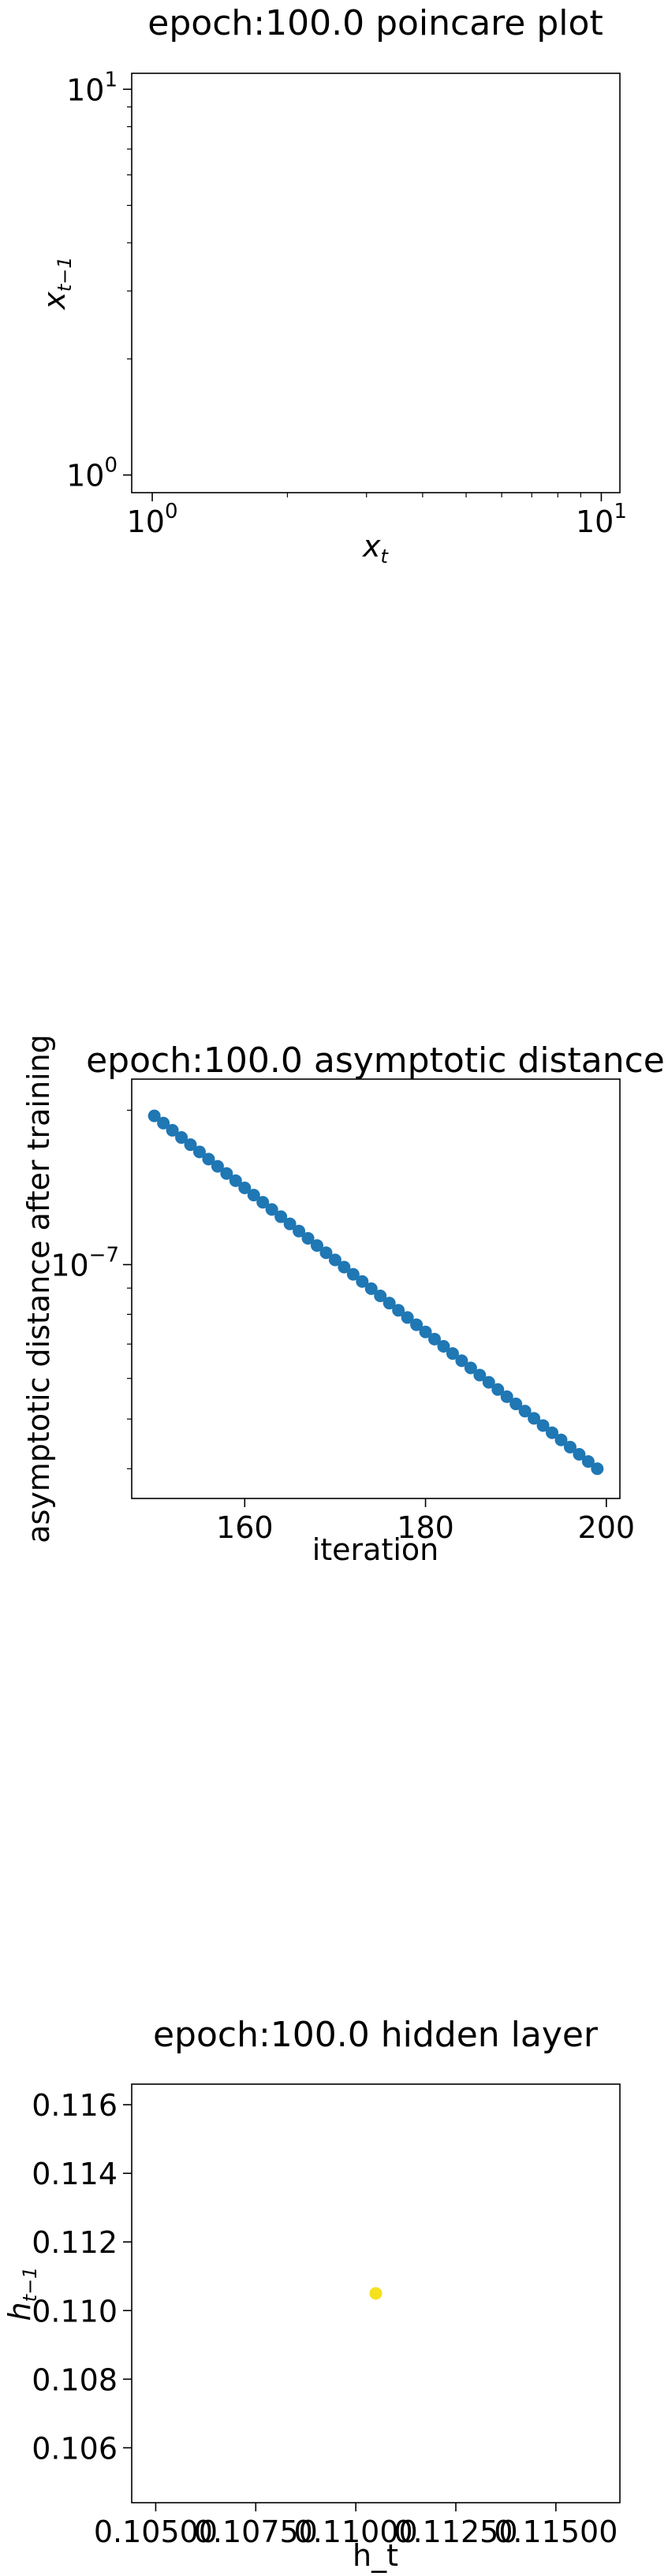  I want to click on y-tick-label: 10⁻⁷, so click(84, 1262).